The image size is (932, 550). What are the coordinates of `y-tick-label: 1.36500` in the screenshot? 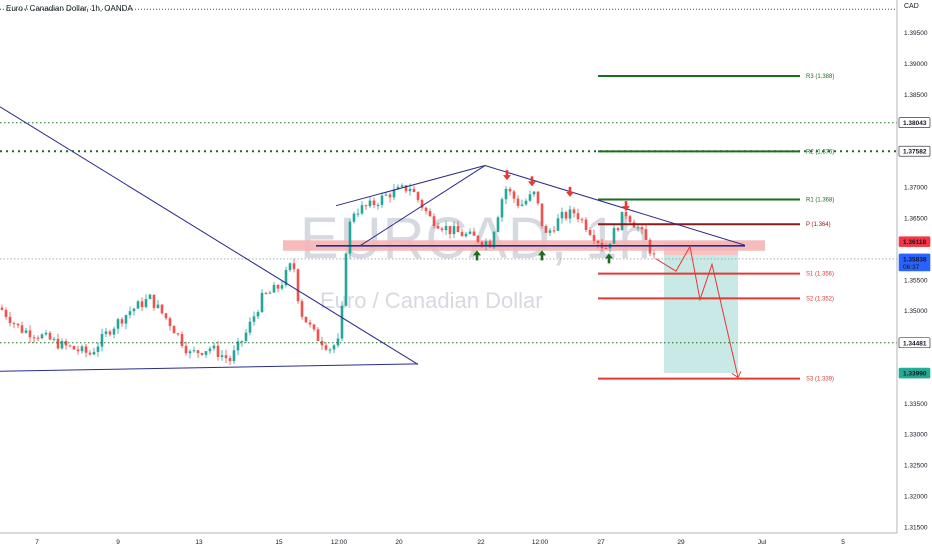 It's located at (916, 219).